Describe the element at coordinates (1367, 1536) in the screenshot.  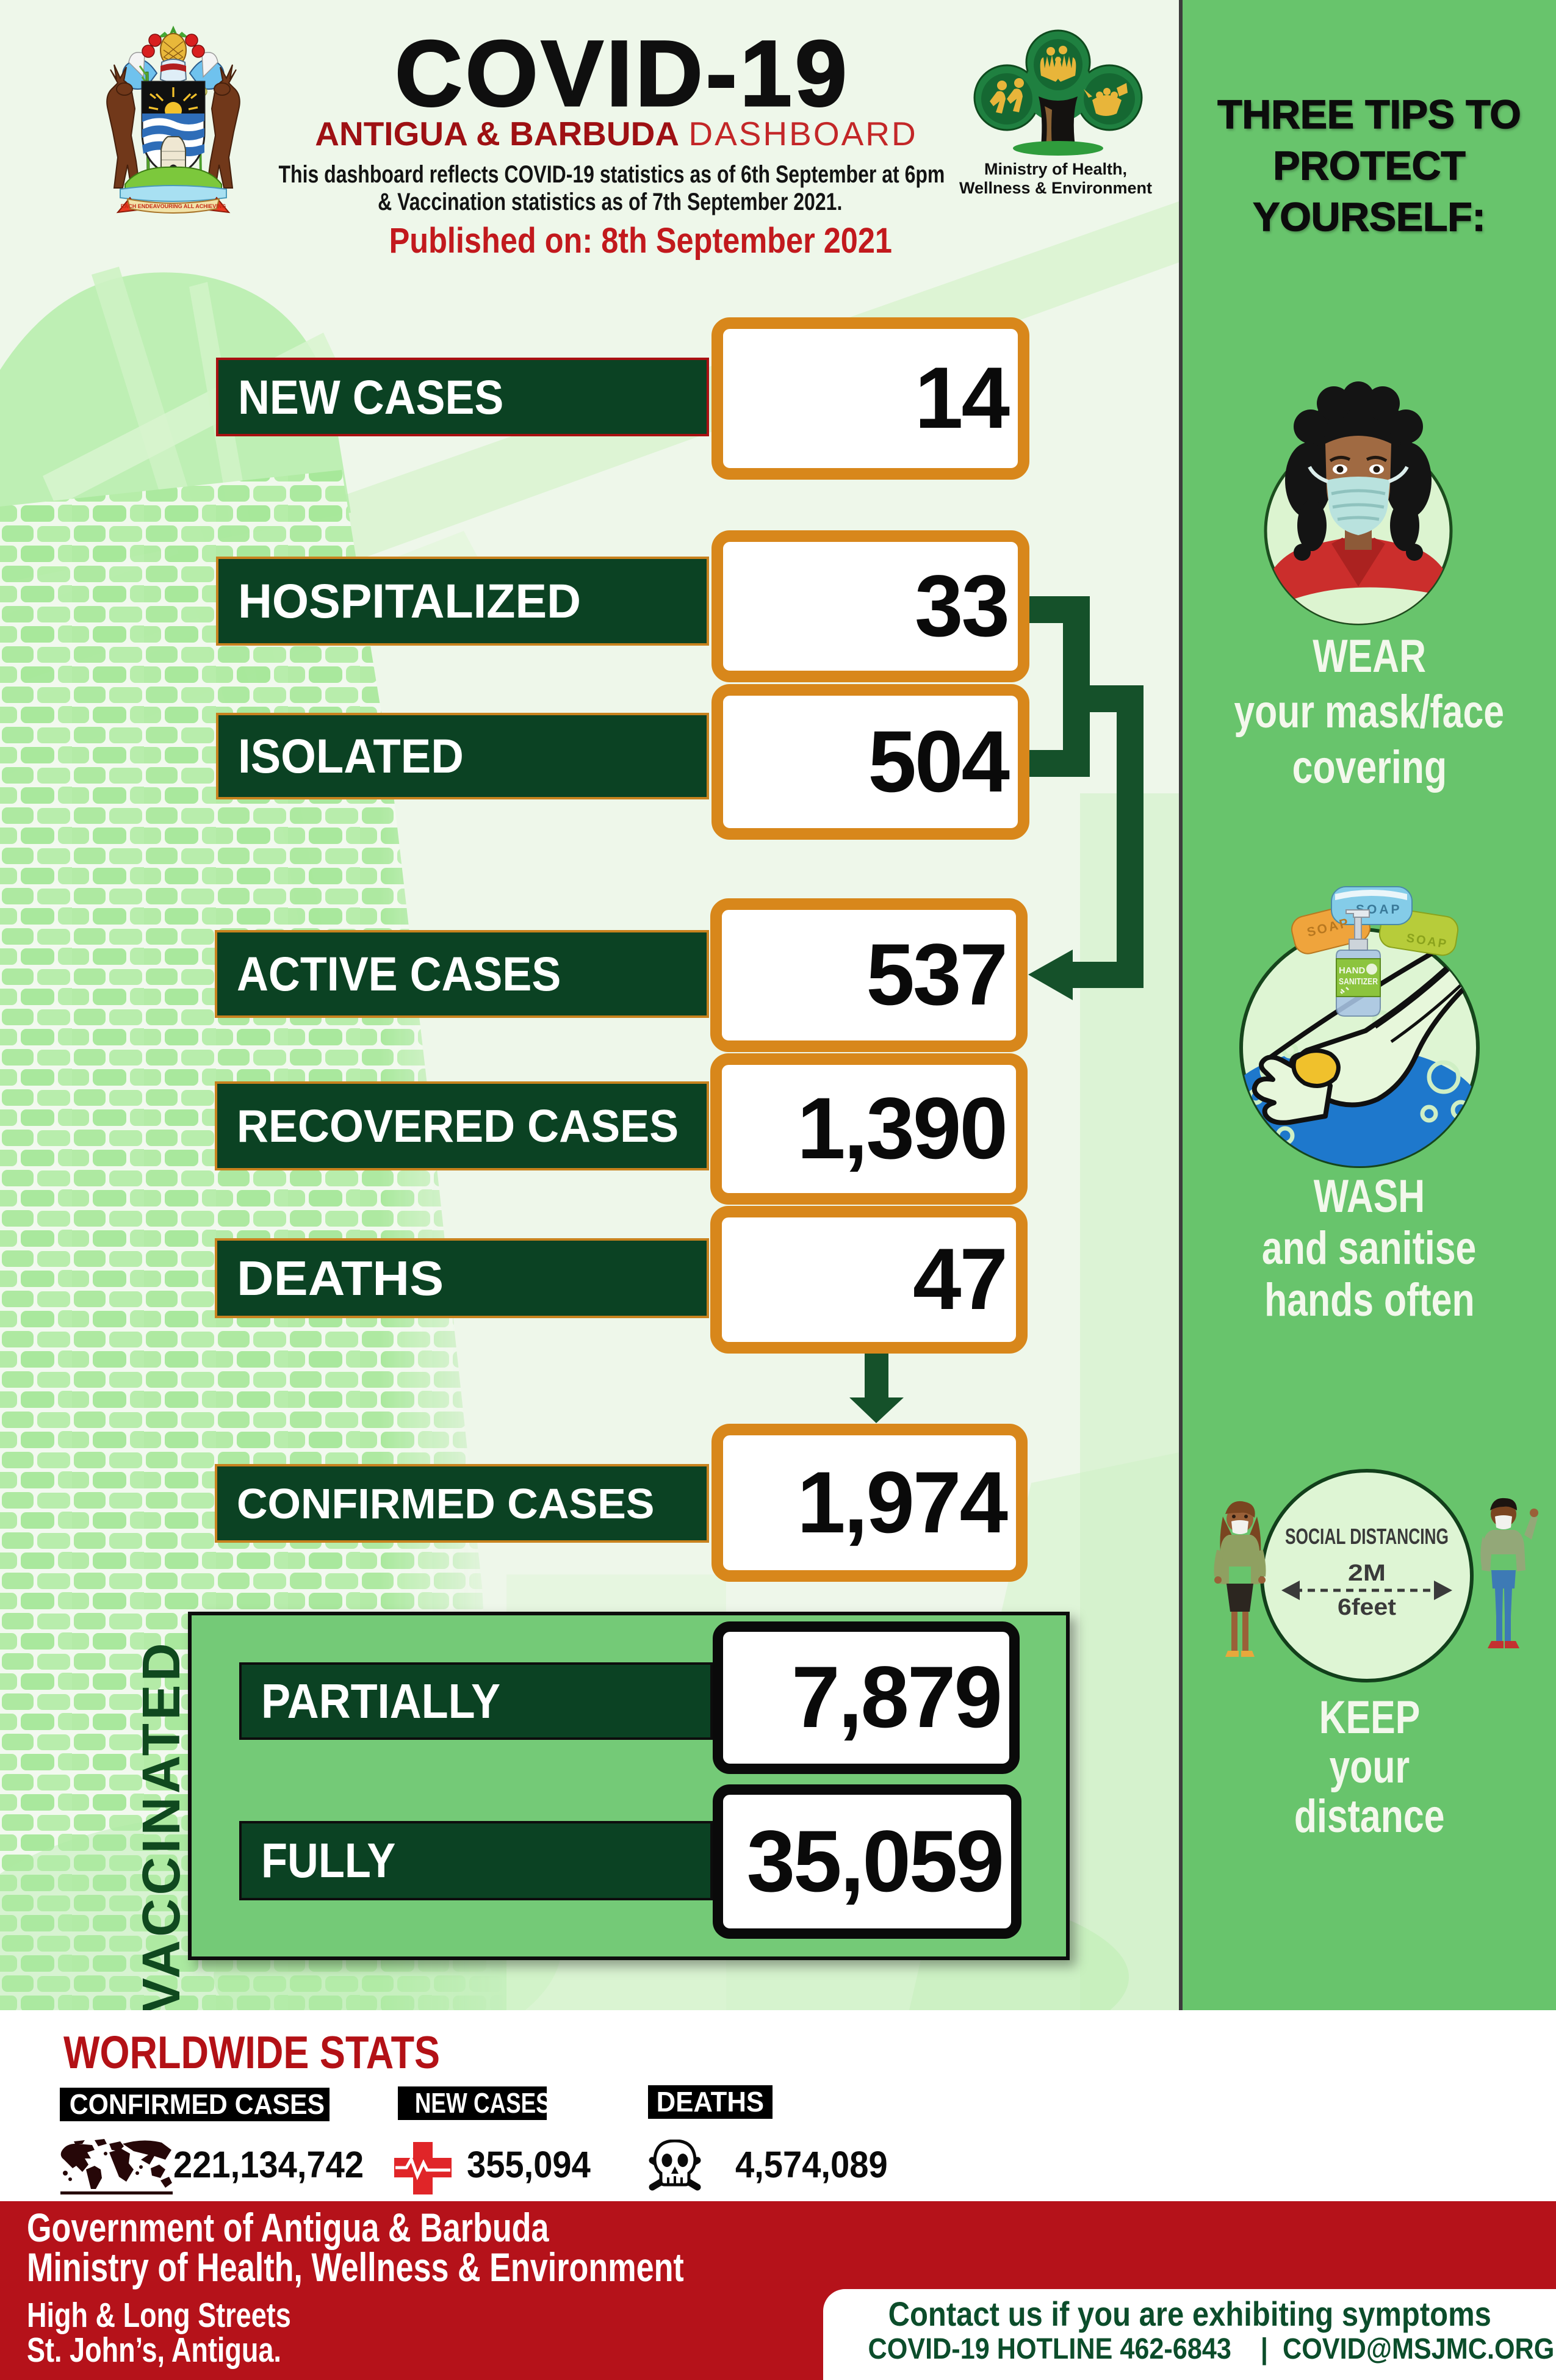
I see `svg-text: SOCIAL DISTANCING` at that location.